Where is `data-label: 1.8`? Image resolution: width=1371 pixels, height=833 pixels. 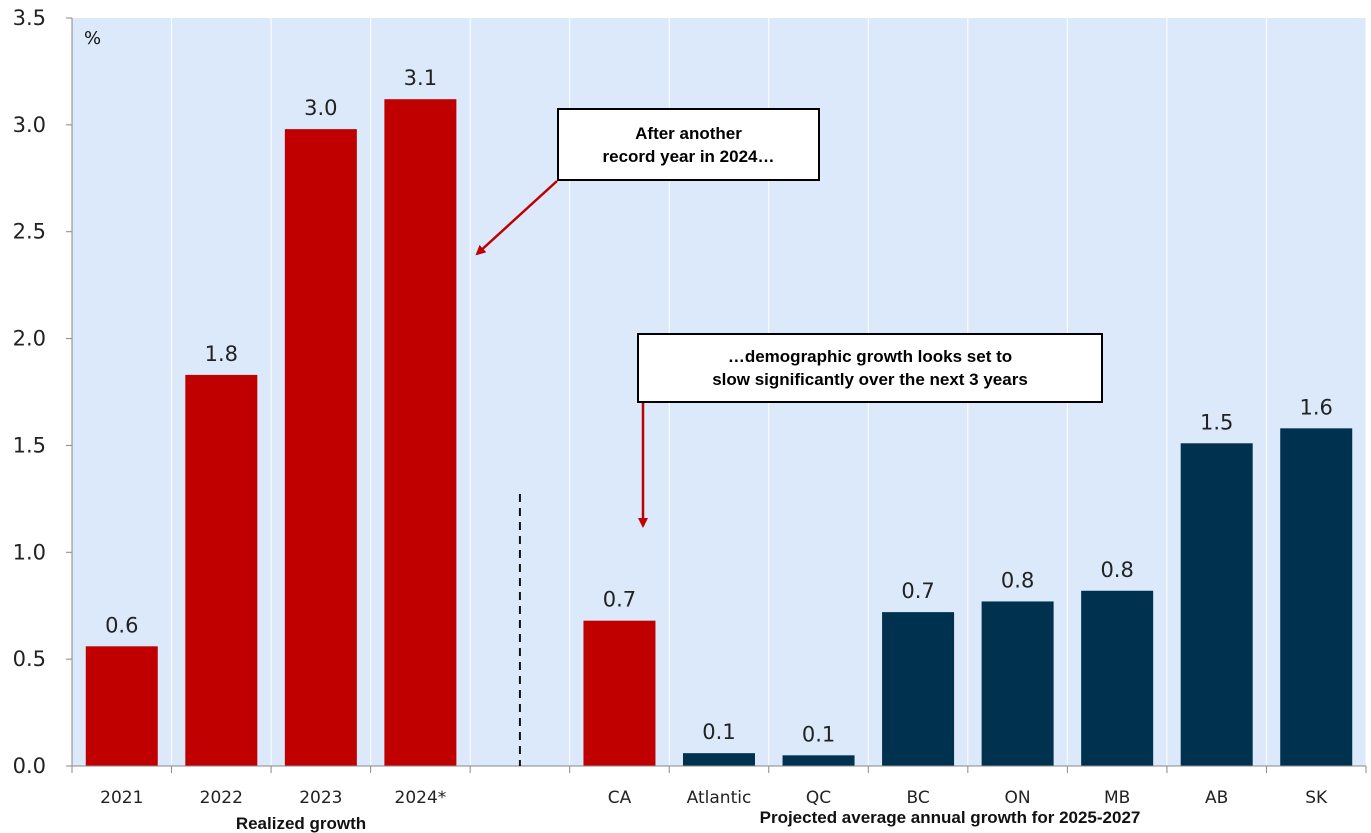 data-label: 1.8 is located at coordinates (221, 354).